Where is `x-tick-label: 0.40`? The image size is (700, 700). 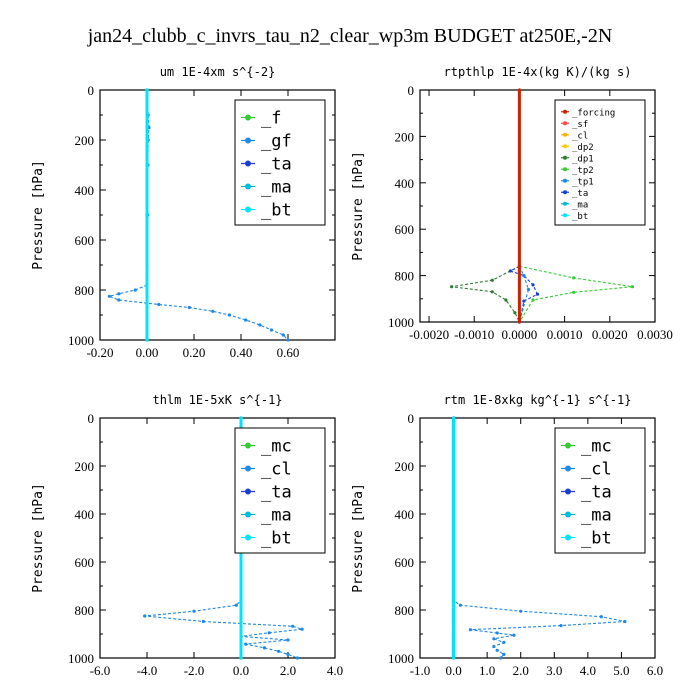
x-tick-label: 0.40 is located at coordinates (241, 352).